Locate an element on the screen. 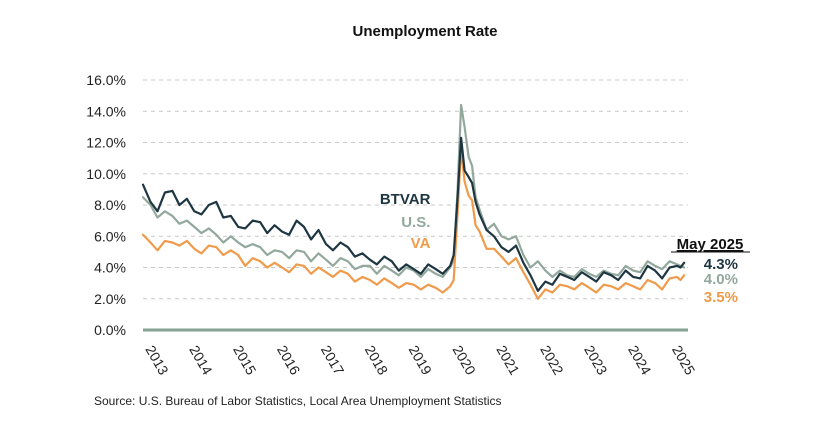 The image size is (832, 445). end-value-us: 4.0% is located at coordinates (721, 279).